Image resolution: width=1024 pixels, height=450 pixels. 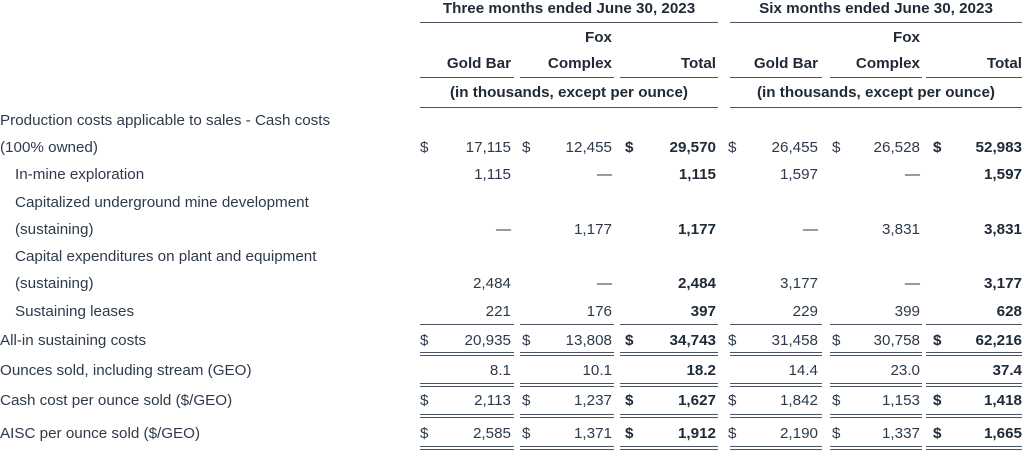 I want to click on units-note: (in thousands, except per ounce), so click(x=569, y=92).